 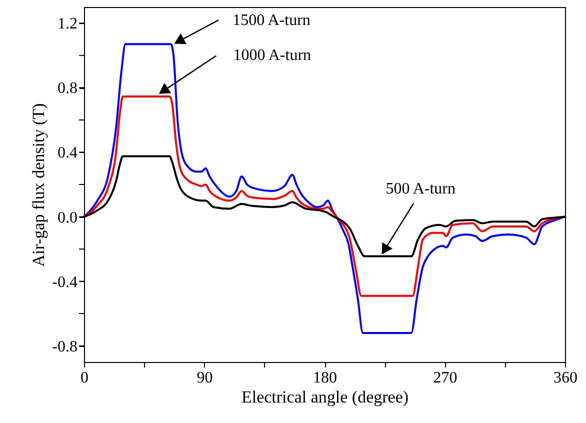 I want to click on x-axis-title: Electrical angle (degree), so click(x=325, y=397).